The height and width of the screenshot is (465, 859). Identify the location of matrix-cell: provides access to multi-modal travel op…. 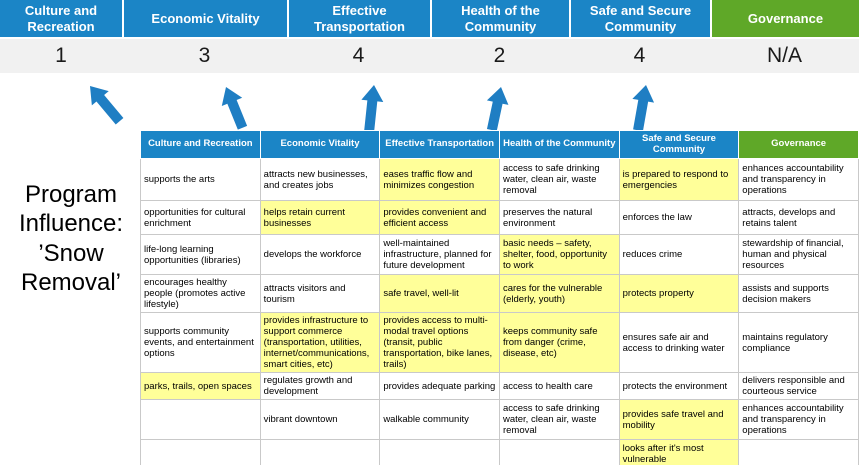
(439, 343).